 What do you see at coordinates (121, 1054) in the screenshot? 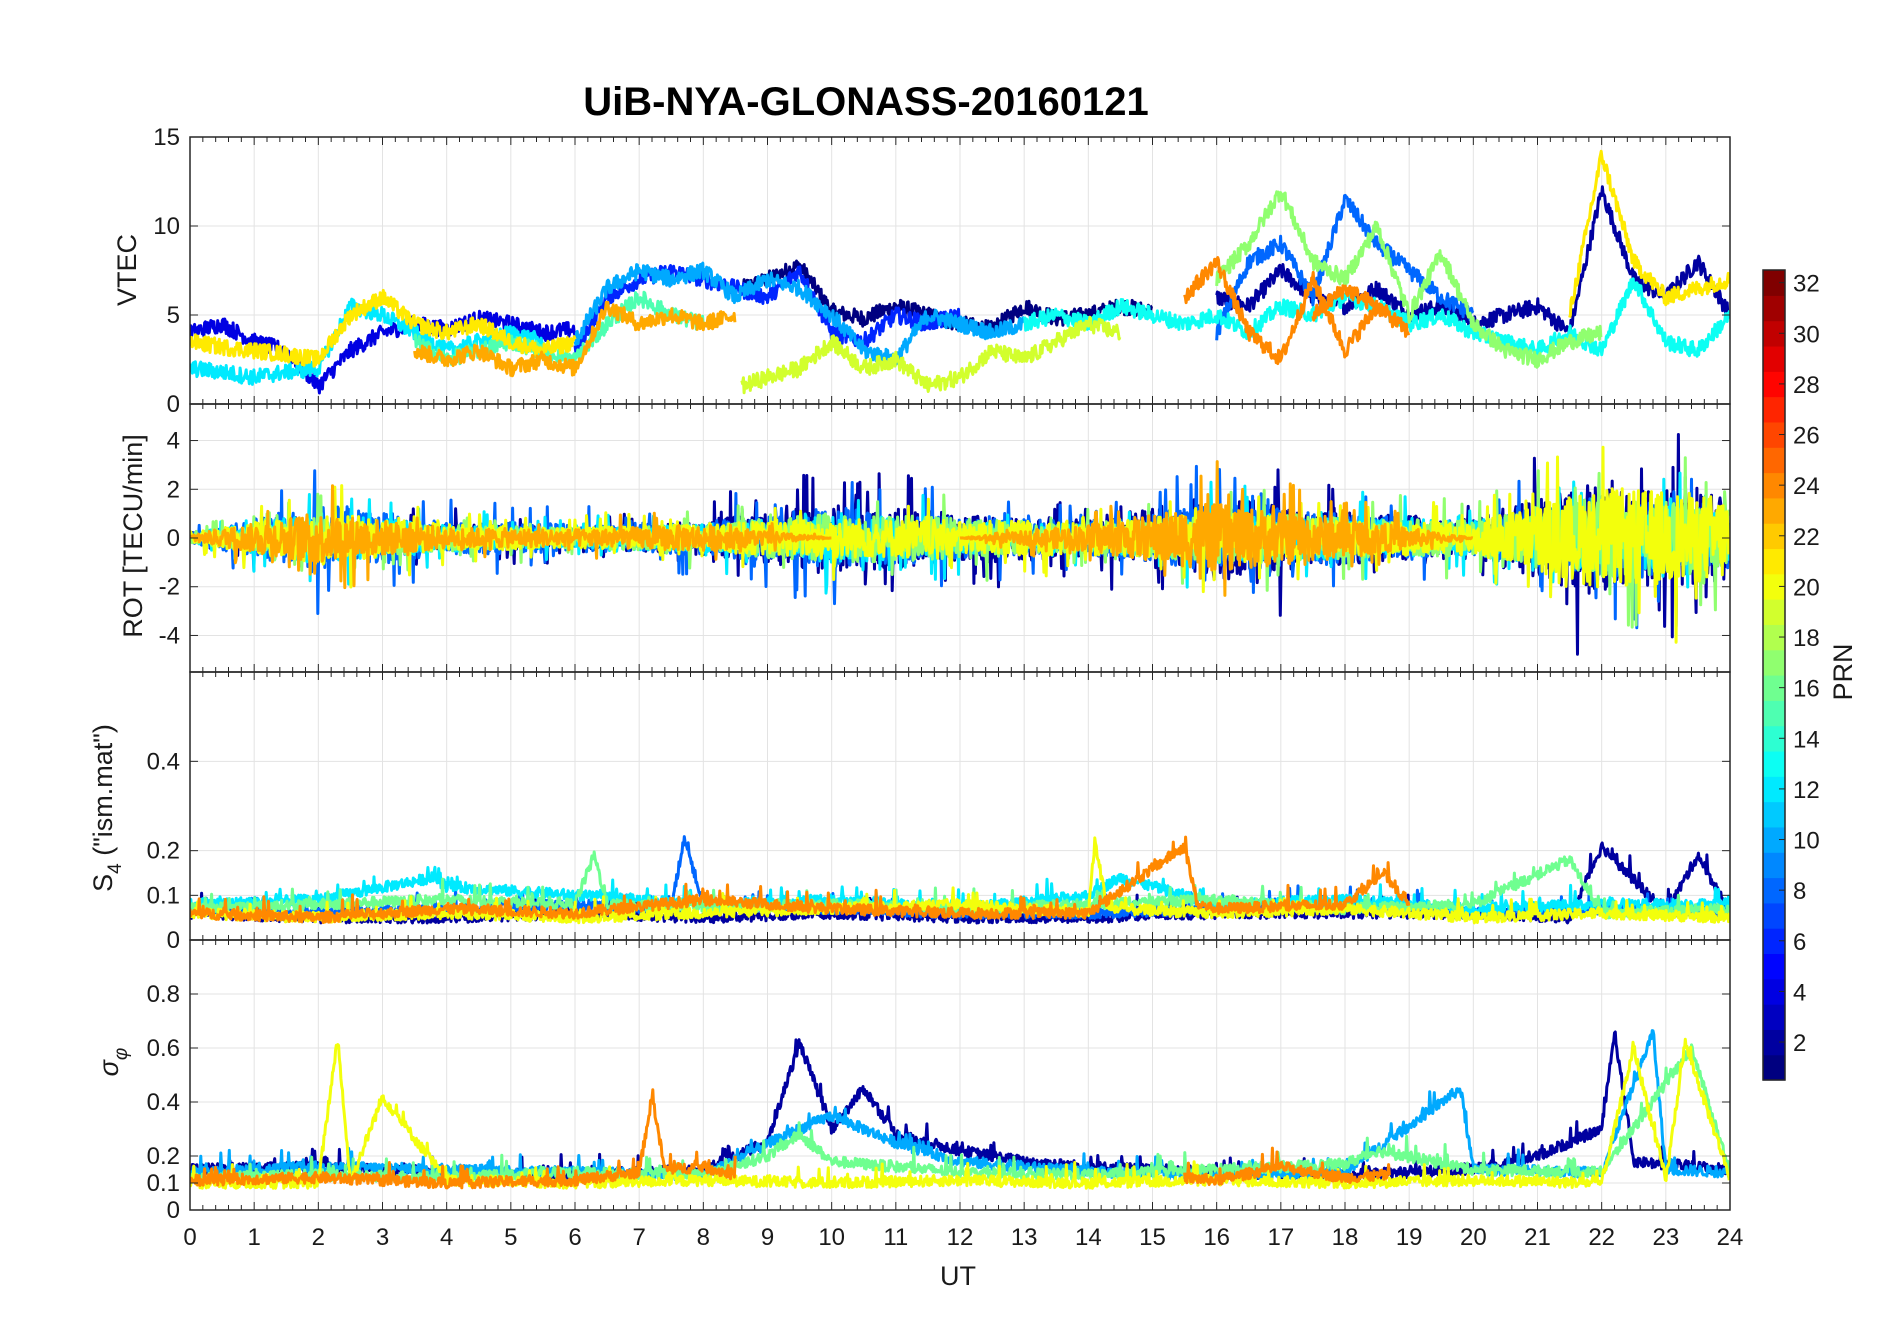
I see `phi-subscript: φ` at bounding box center [121, 1054].